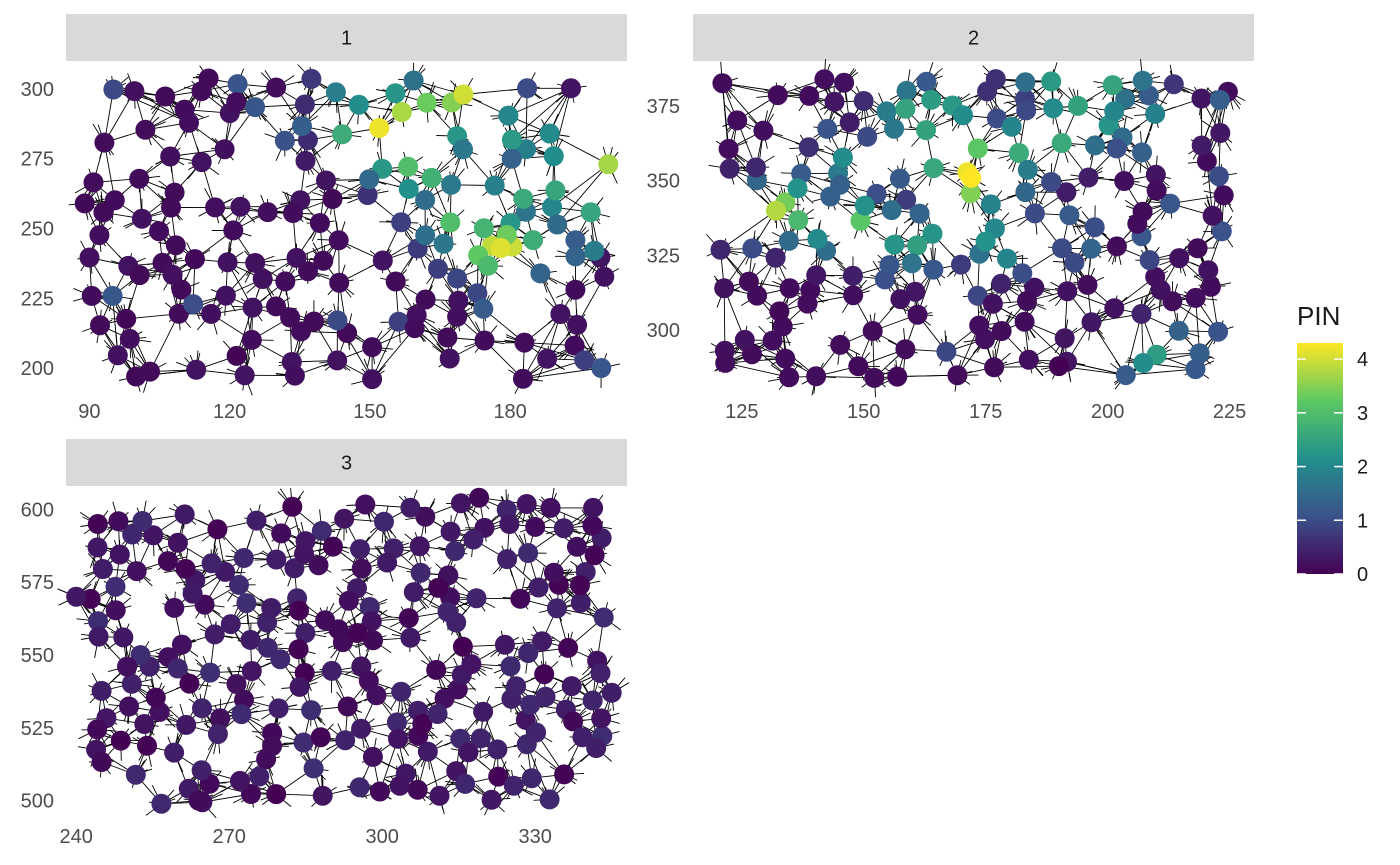  I want to click on y-tick-label: 550, so click(37, 656).